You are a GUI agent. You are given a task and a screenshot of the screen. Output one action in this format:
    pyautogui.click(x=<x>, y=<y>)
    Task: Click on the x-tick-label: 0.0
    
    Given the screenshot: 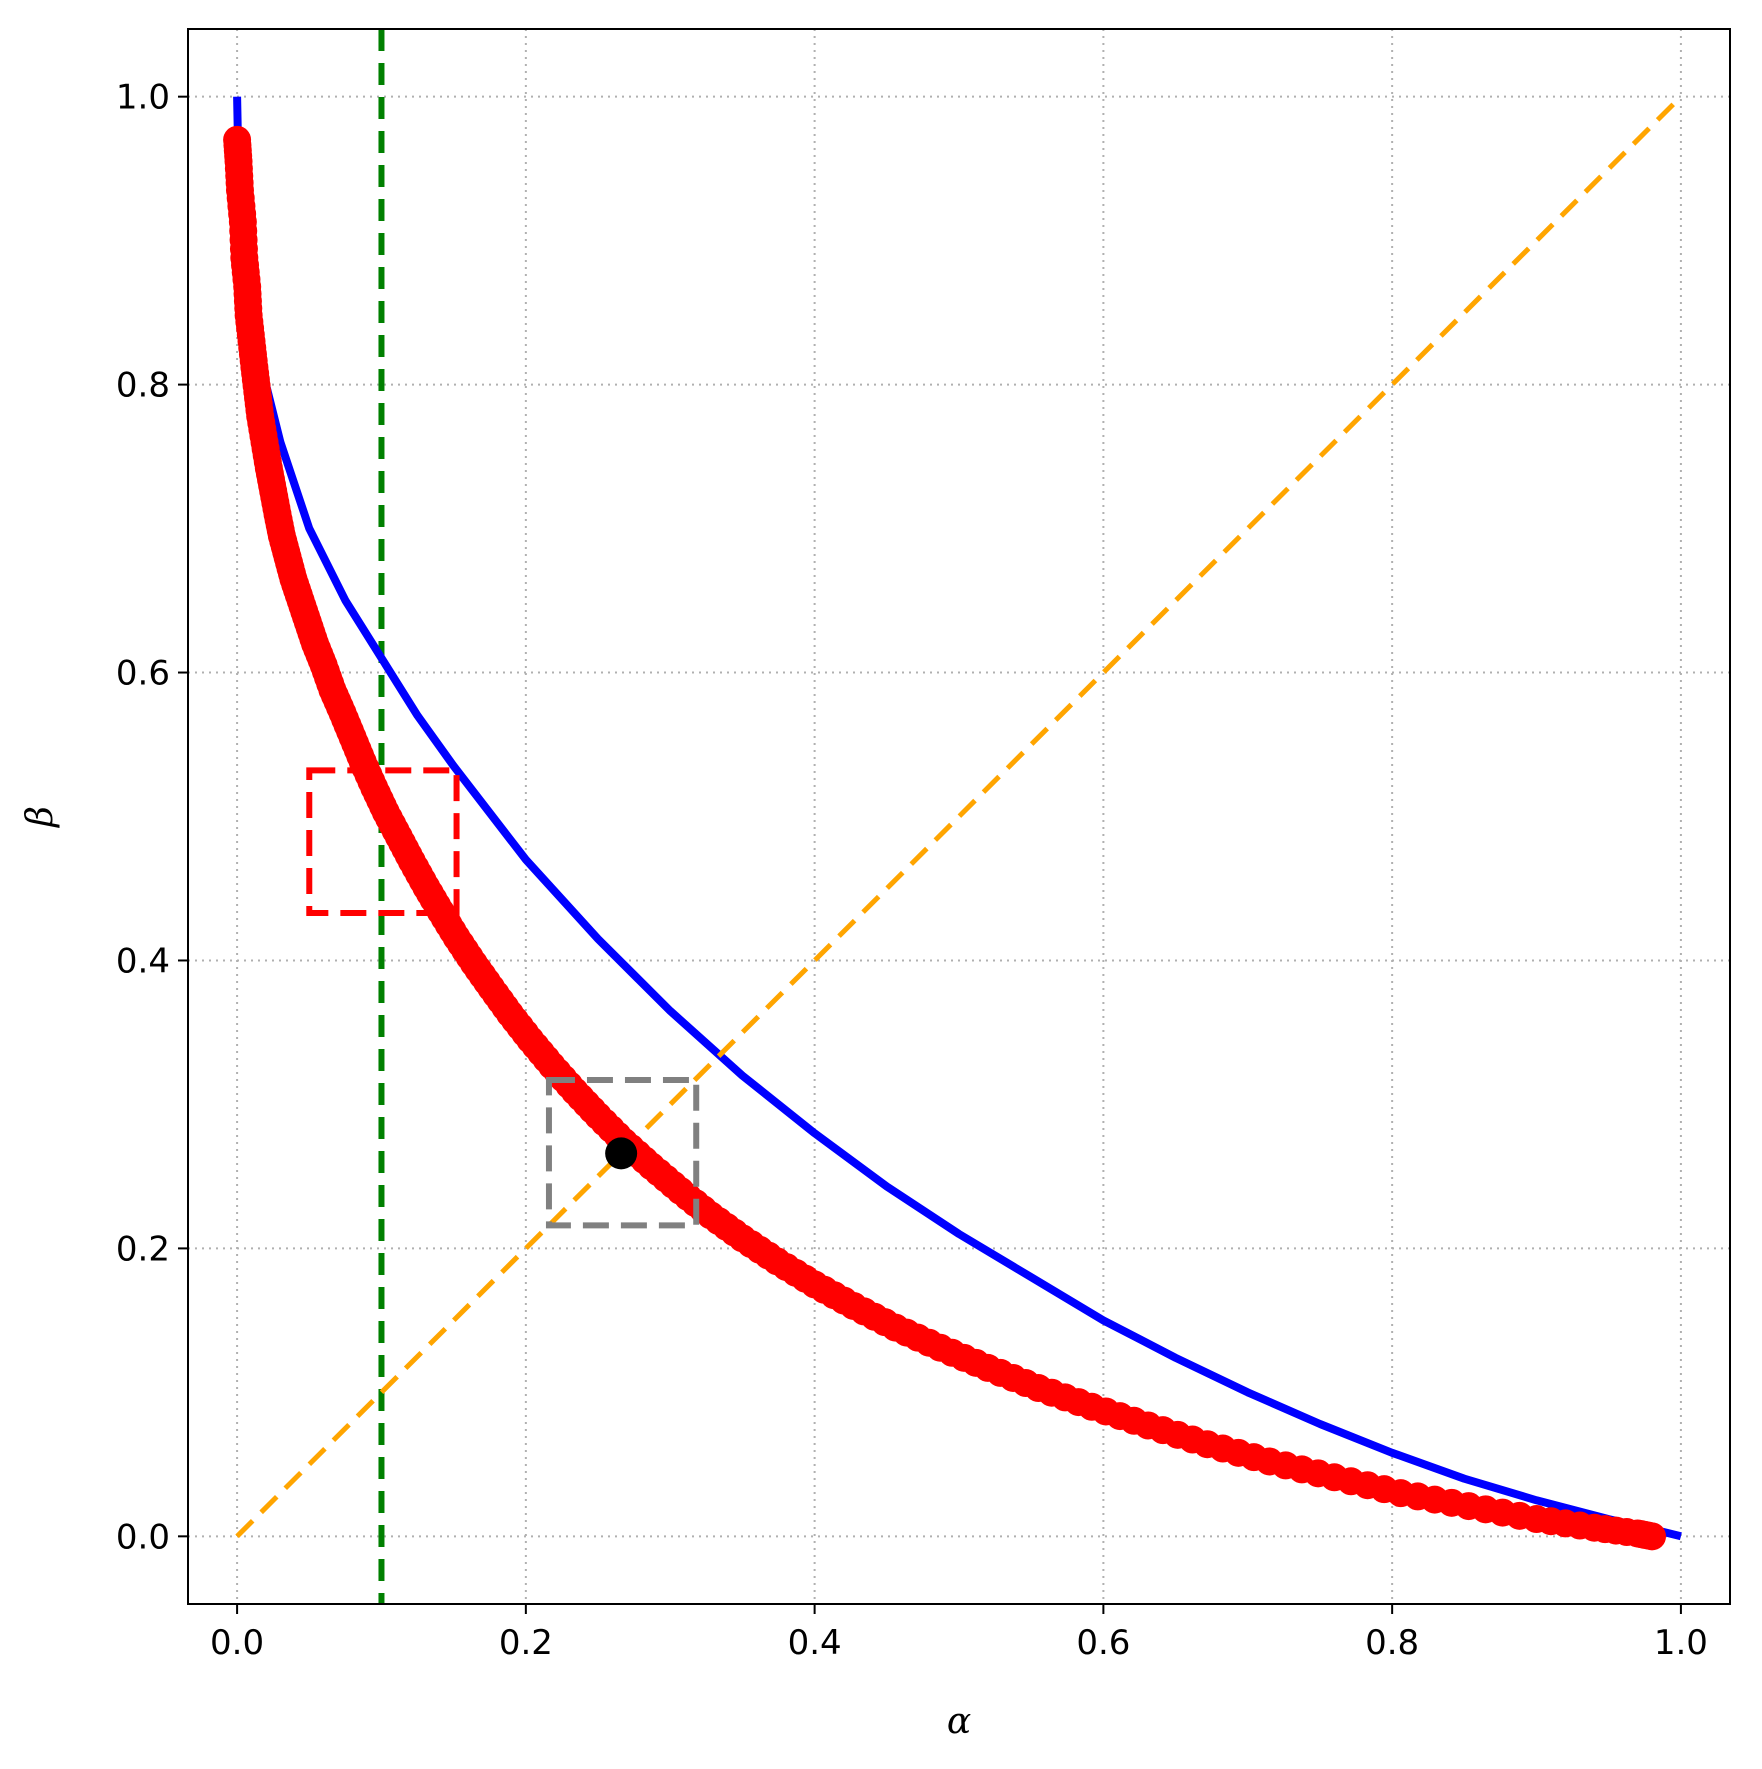 What is the action you would take?
    pyautogui.click(x=237, y=1643)
    